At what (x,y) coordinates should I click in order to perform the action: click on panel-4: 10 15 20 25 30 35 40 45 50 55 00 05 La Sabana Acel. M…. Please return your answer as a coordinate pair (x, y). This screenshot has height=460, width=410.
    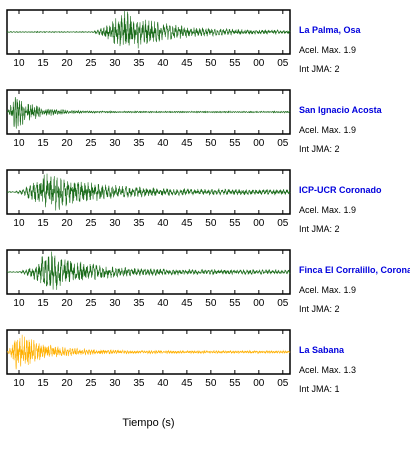
    Looking at the image, I should click on (181, 361).